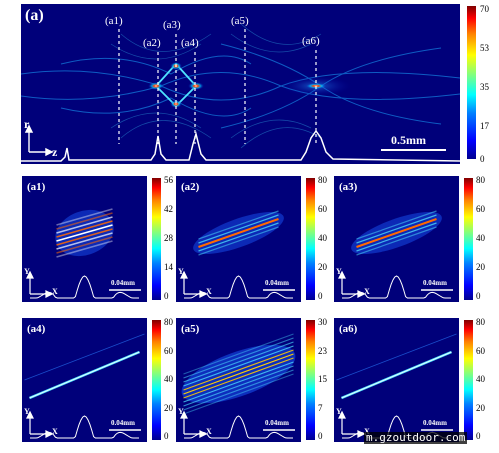 Image resolution: width=499 pixels, height=453 pixels. What do you see at coordinates (322, 322) in the screenshot?
I see `colorbar-tick: 30` at bounding box center [322, 322].